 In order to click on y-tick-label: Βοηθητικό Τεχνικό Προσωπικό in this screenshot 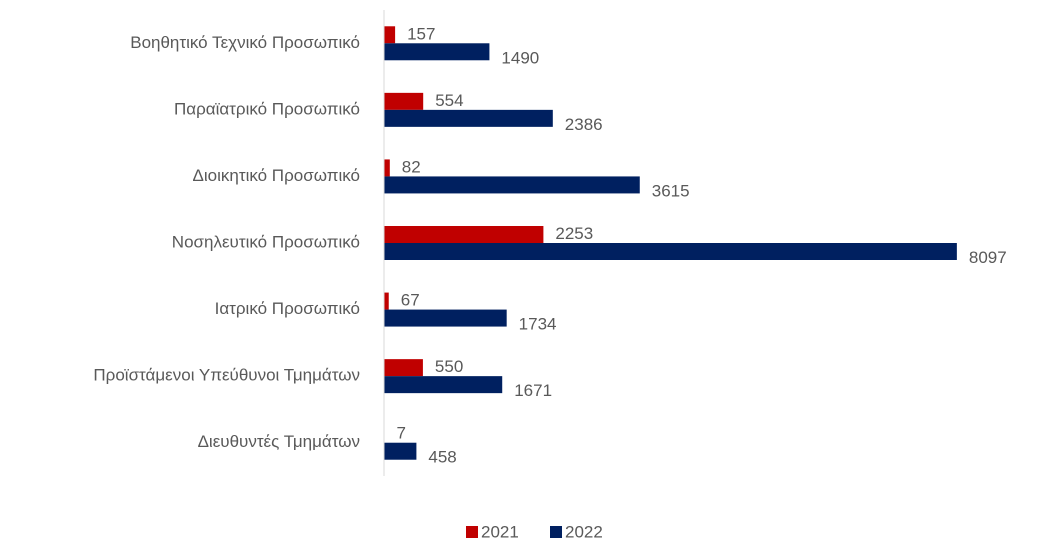, I will do `click(245, 42)`.